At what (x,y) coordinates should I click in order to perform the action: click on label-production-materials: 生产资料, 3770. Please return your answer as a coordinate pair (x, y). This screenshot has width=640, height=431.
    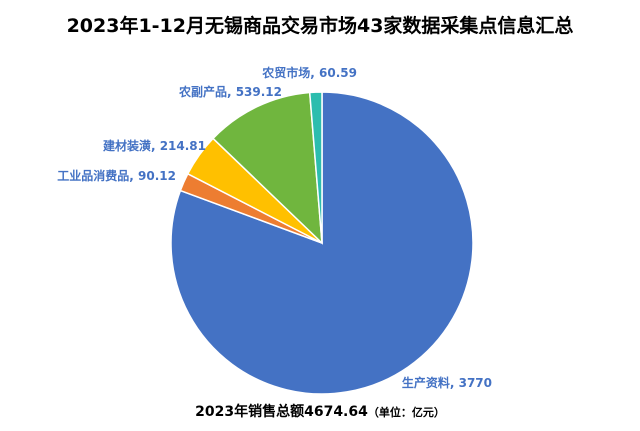
    Looking at the image, I should click on (447, 382).